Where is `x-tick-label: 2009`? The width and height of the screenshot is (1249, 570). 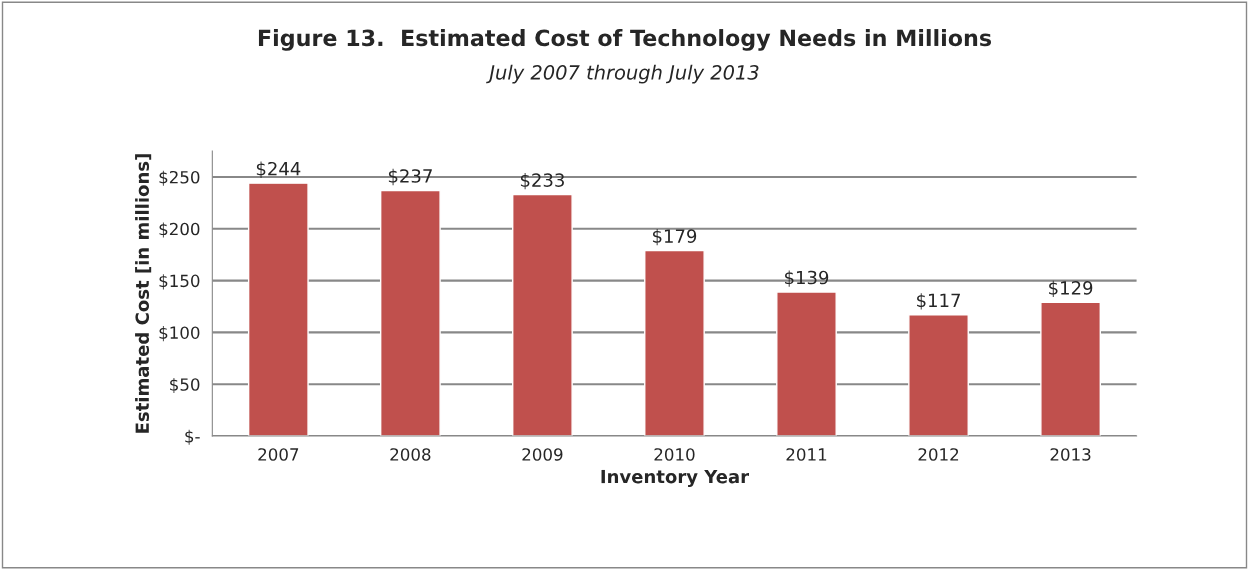
x-tick-label: 2009 is located at coordinates (542, 454).